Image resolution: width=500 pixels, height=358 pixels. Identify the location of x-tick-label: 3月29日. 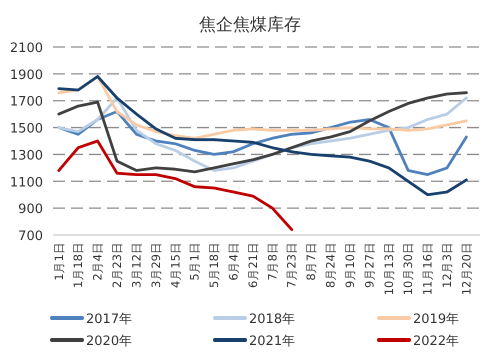
(155, 265).